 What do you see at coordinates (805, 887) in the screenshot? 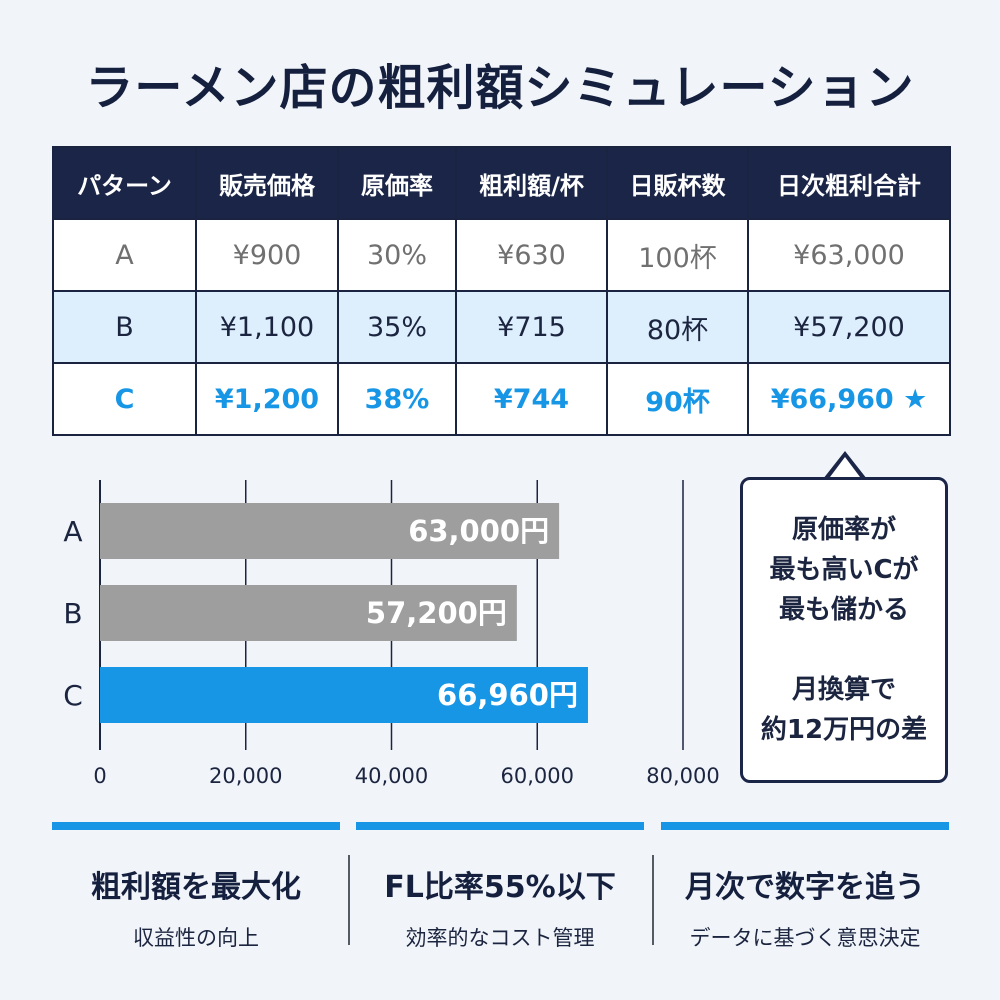
I see `feature-heading: 月次で数字を追う` at bounding box center [805, 887].